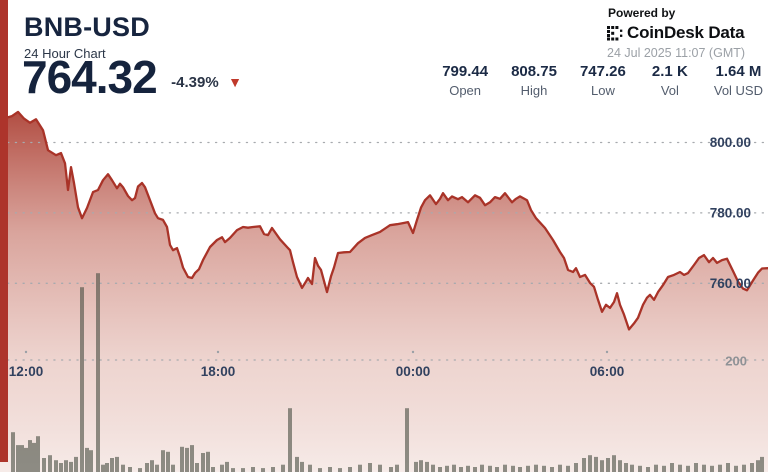  What do you see at coordinates (615, 32) in the screenshot?
I see `coindesk-logo-icon` at bounding box center [615, 32].